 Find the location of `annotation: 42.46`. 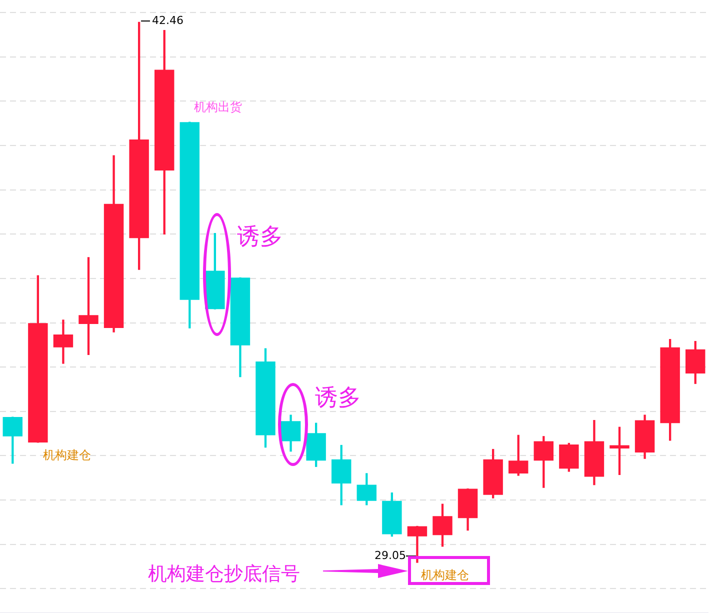

annotation: 42.46 is located at coordinates (168, 20).